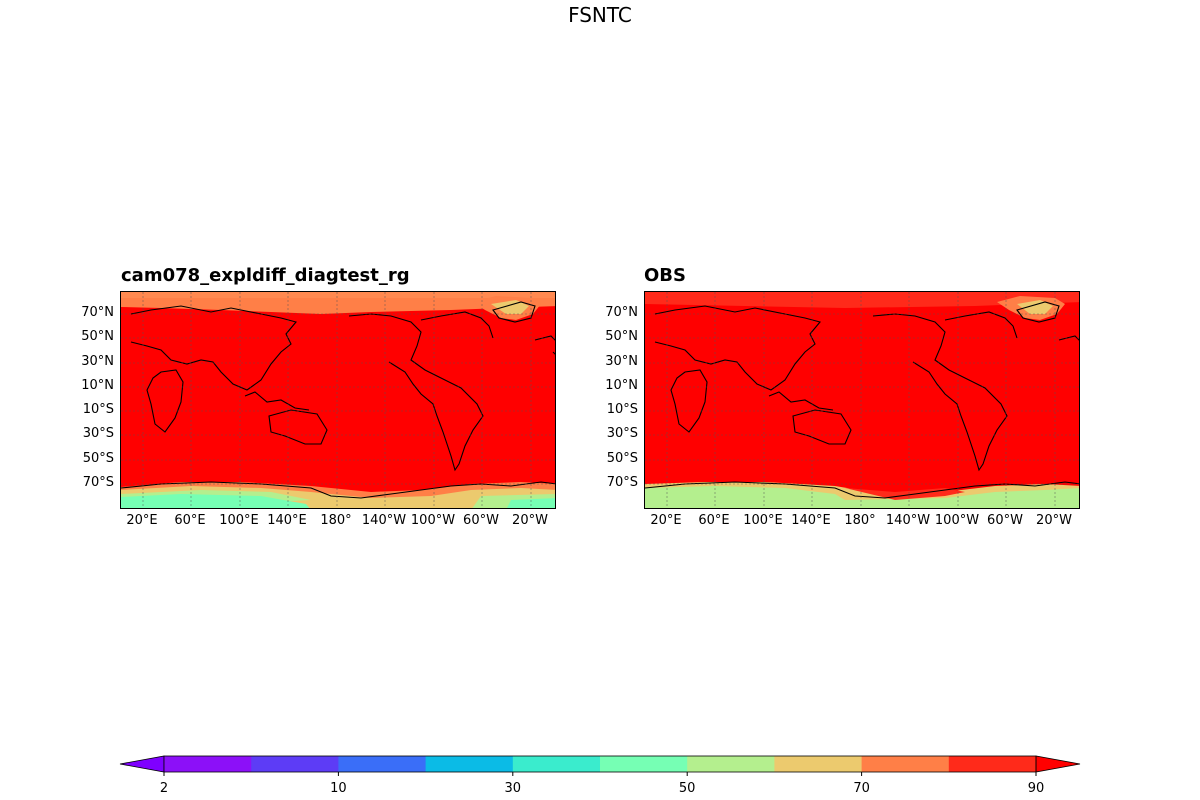  I want to click on colorbar-frame, so click(600, 764).